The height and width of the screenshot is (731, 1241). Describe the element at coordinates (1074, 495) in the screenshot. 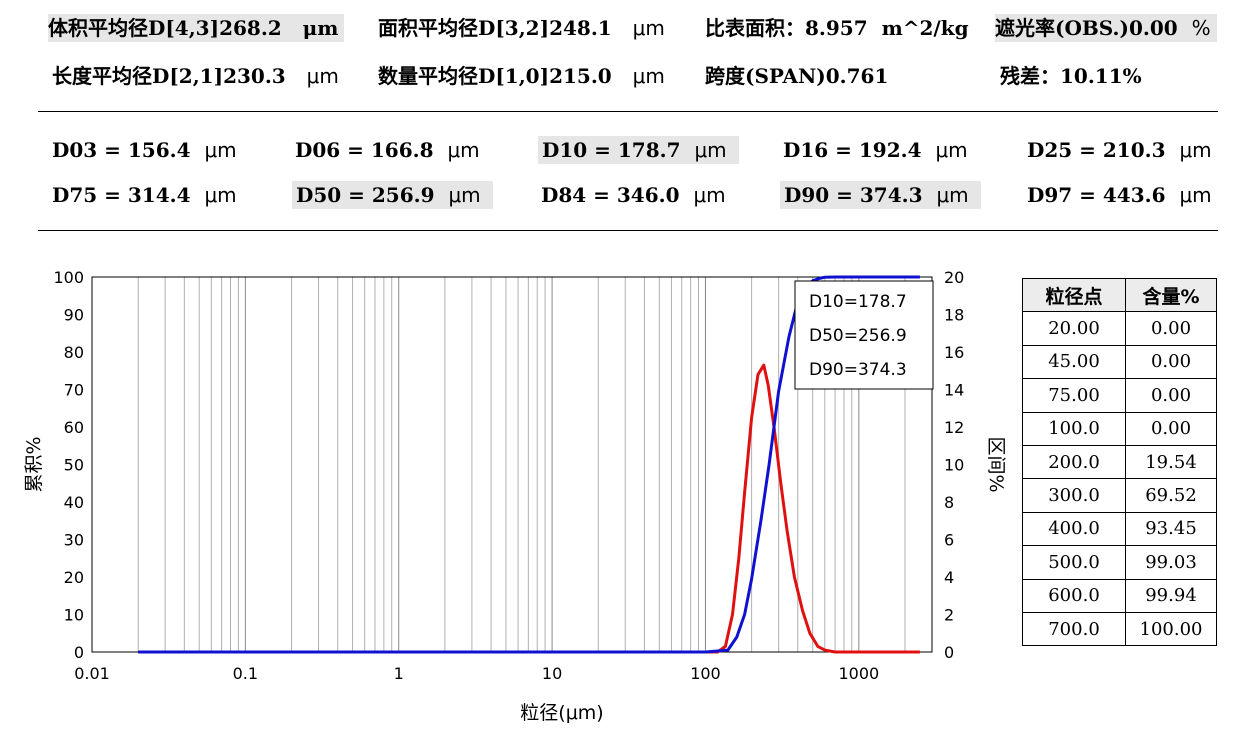

I see `table-cell-size: 300.0` at that location.